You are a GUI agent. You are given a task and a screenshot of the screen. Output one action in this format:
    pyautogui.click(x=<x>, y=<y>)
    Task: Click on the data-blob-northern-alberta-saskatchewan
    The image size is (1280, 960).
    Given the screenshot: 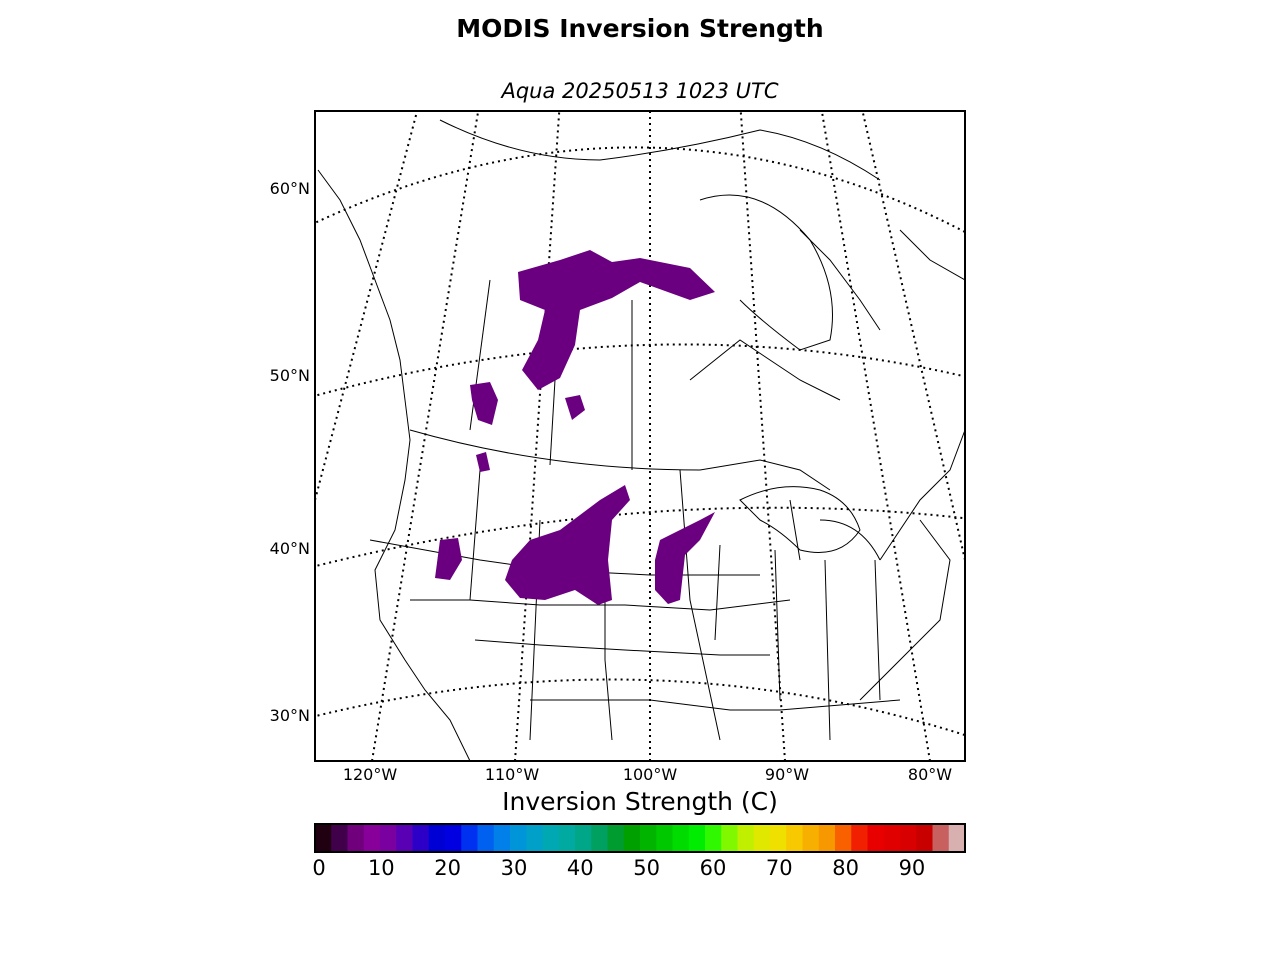 What is the action you would take?
    pyautogui.click(x=616, y=320)
    